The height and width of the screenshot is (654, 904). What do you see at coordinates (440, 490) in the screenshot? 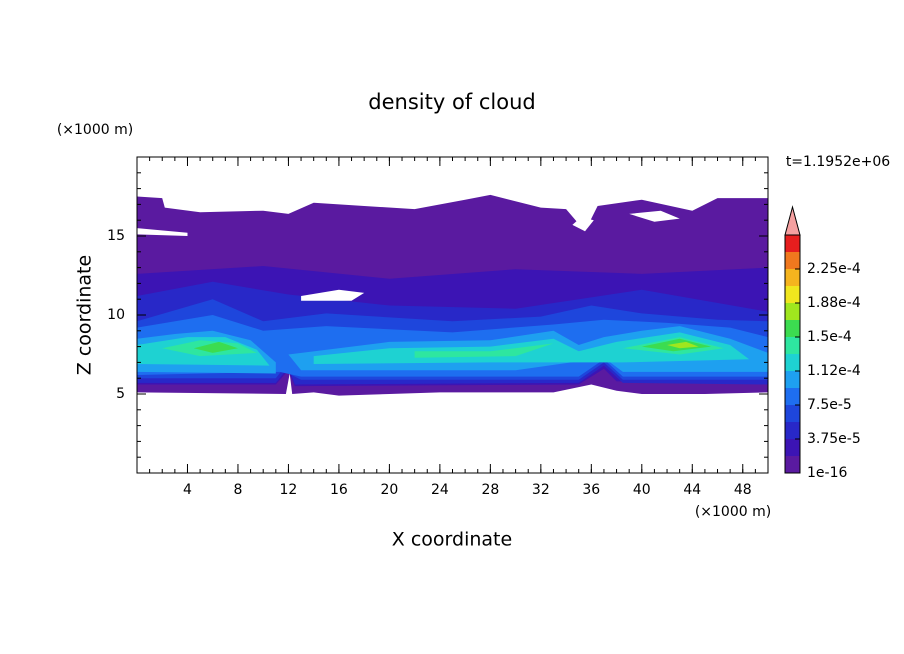
I see `x-tick-label: 24` at bounding box center [440, 490].